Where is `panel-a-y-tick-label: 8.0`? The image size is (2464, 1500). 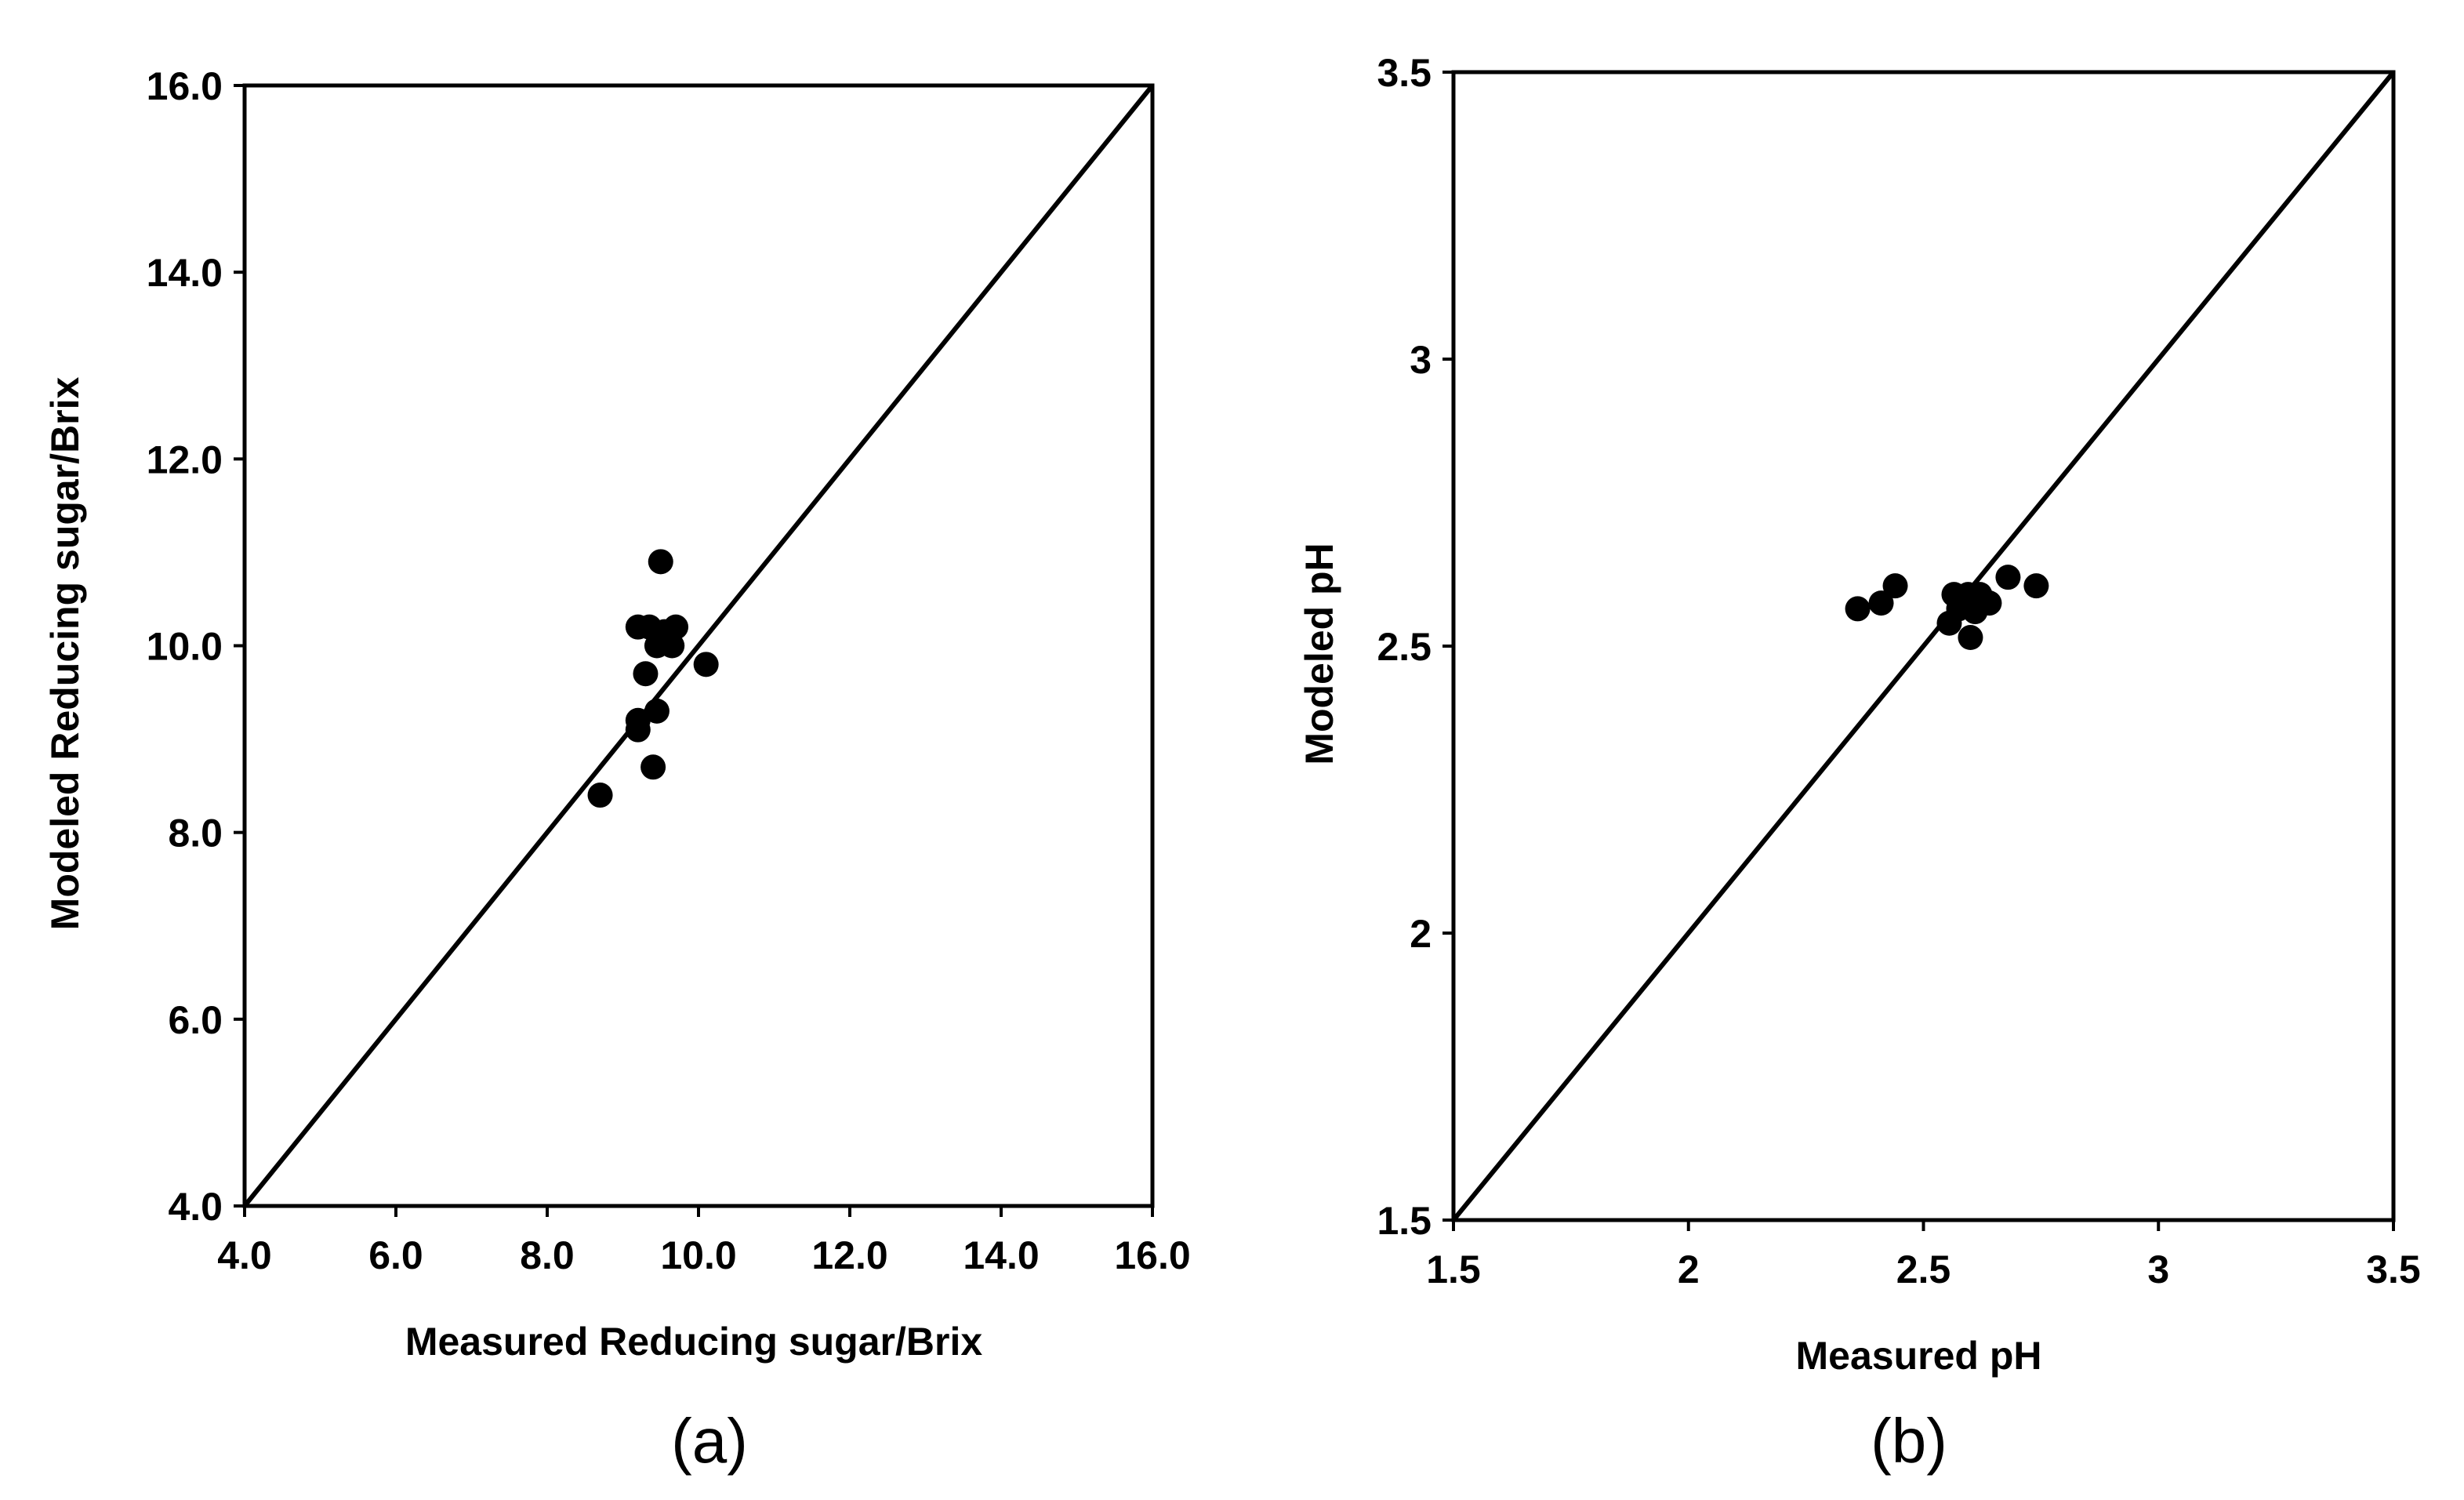
panel-a-y-tick-label: 8.0 is located at coordinates (195, 834).